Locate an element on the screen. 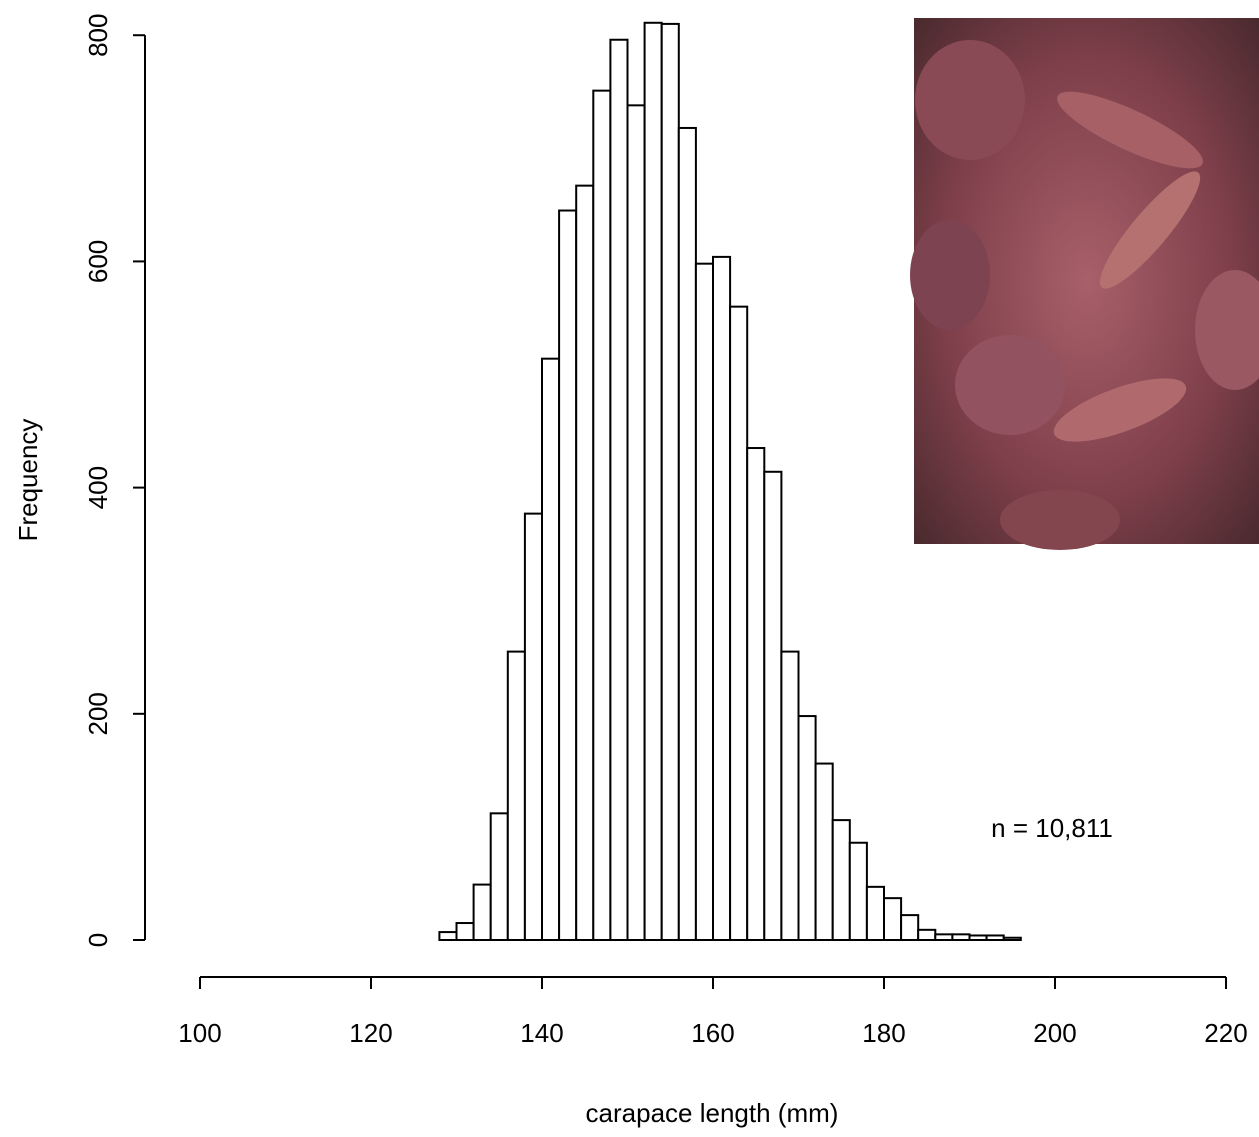  x-tick-label: 160 is located at coordinates (712, 1033).